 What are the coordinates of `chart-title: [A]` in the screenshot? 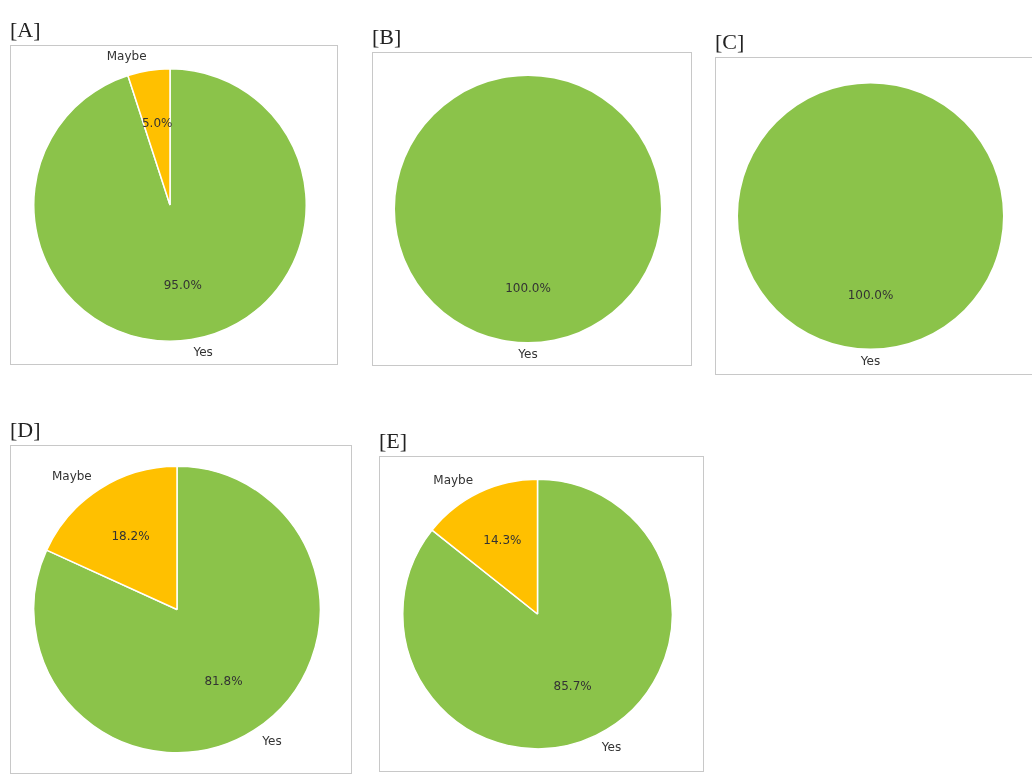 It's located at (26, 30).